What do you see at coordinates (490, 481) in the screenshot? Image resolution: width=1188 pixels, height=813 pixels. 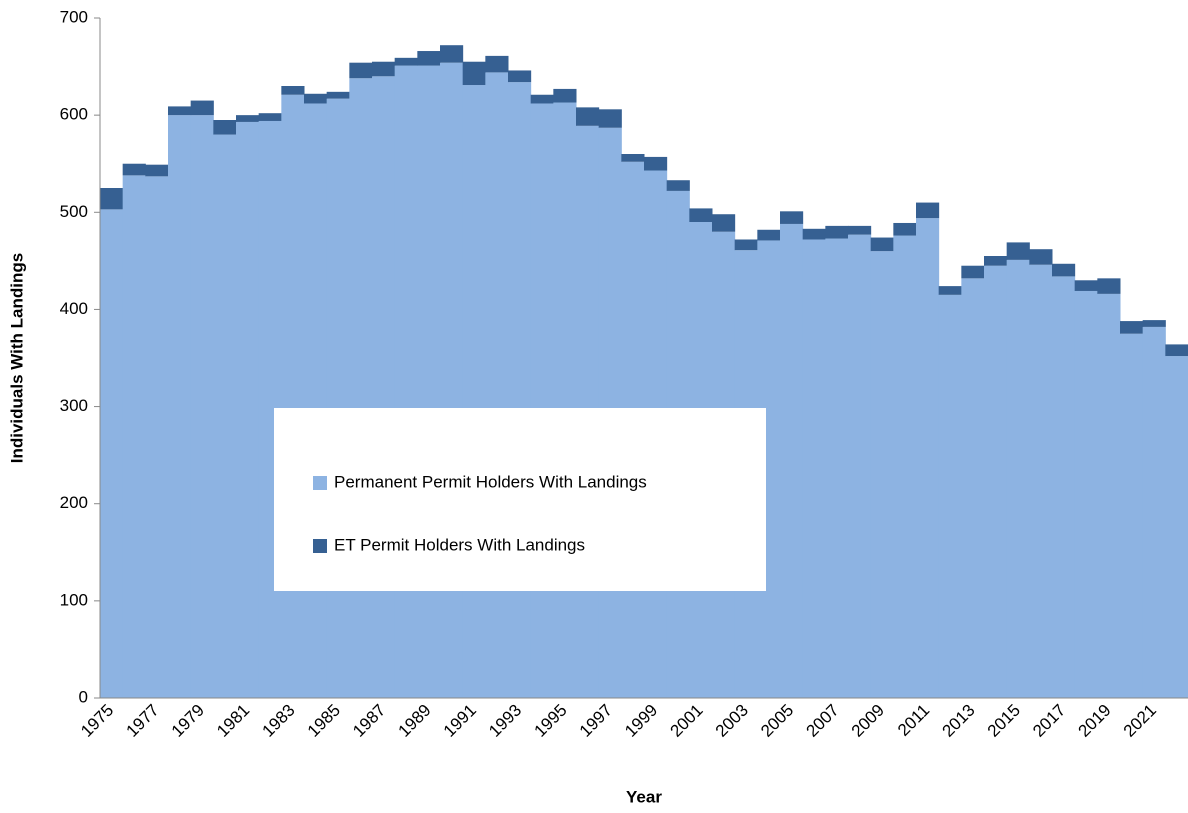 I see `legend-label: Permanent Permit Holders With Landings` at bounding box center [490, 481].